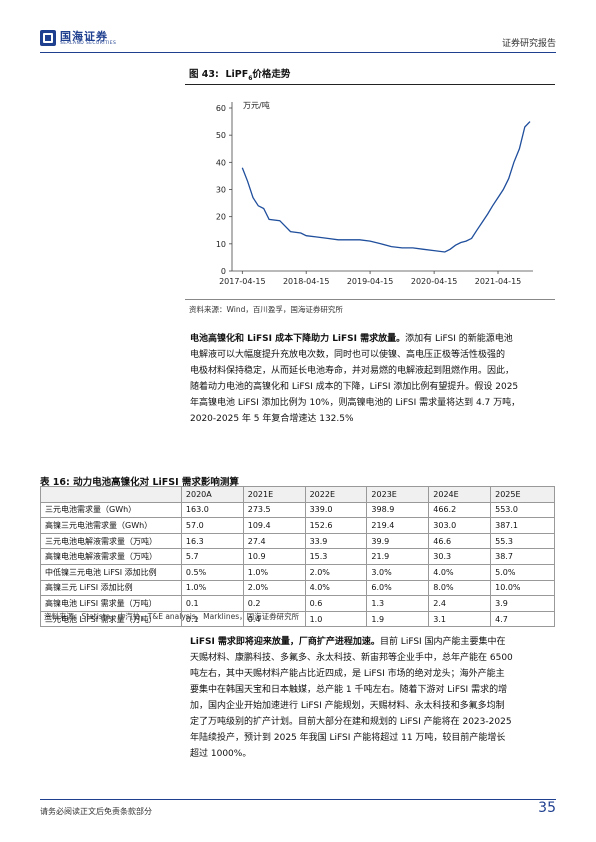  What do you see at coordinates (460, 510) in the screenshot?
I see `table-cell: 466.2` at bounding box center [460, 510].